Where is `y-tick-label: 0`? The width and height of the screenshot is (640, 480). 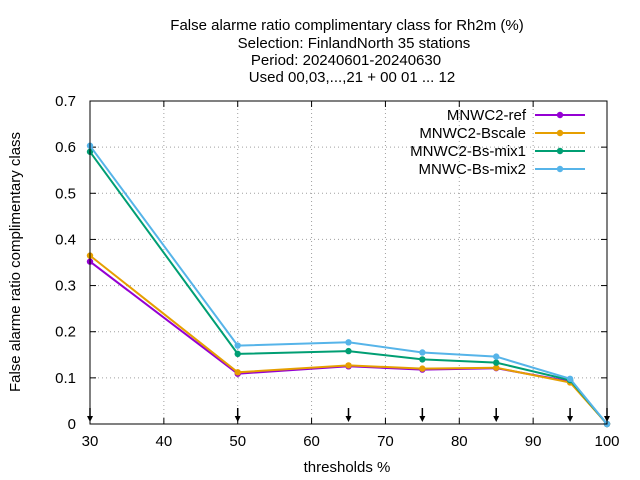
y-tick-label: 0 is located at coordinates (72, 424).